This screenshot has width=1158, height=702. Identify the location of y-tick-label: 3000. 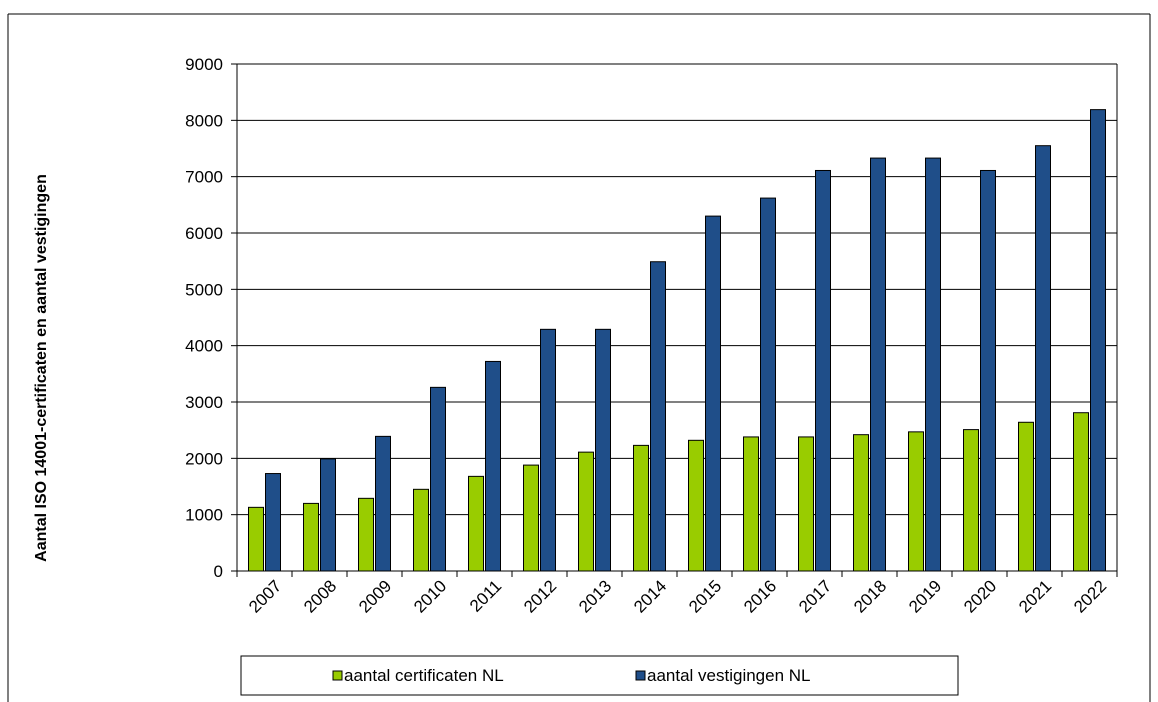
(204, 402).